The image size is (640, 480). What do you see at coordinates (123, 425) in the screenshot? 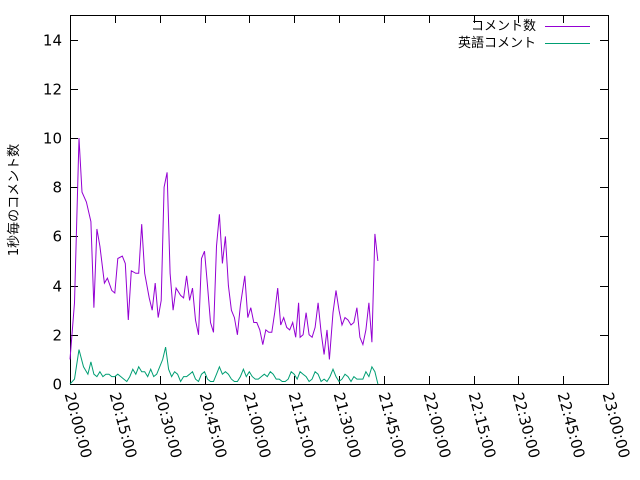
I see `x-tick-label: 20:15:00` at bounding box center [123, 425].